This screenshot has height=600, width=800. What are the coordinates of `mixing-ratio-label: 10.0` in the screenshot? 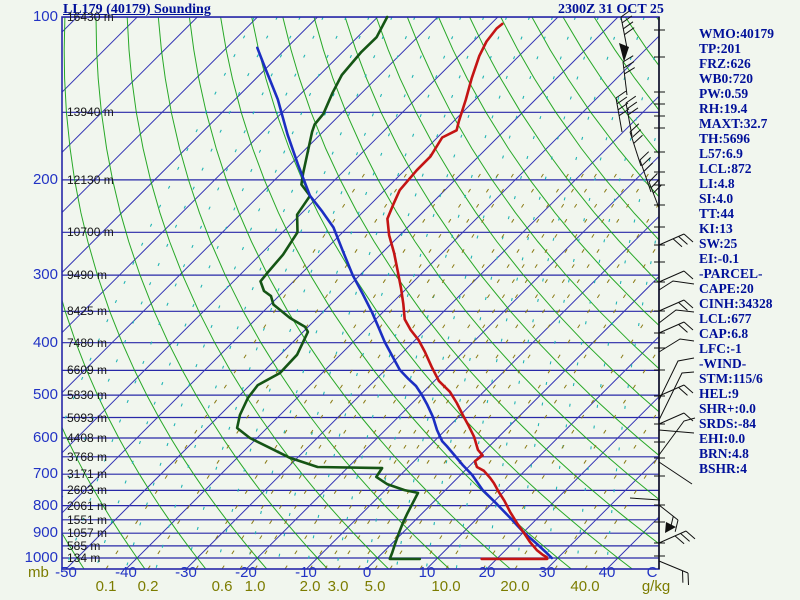 It's located at (446, 586).